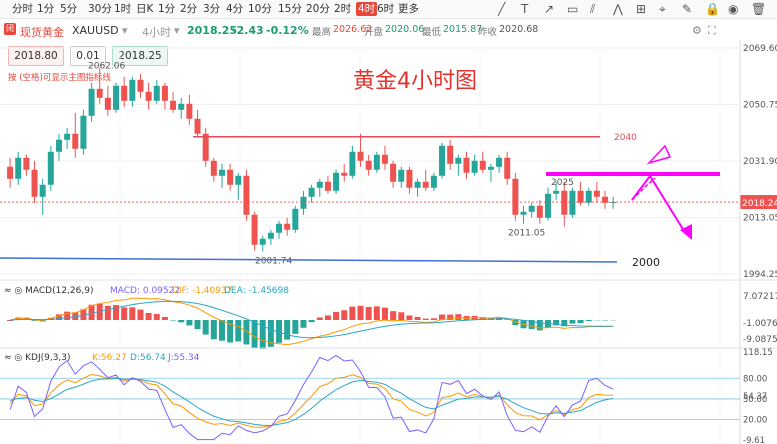  I want to click on price-axis-tick: 1994.25, so click(760, 275).